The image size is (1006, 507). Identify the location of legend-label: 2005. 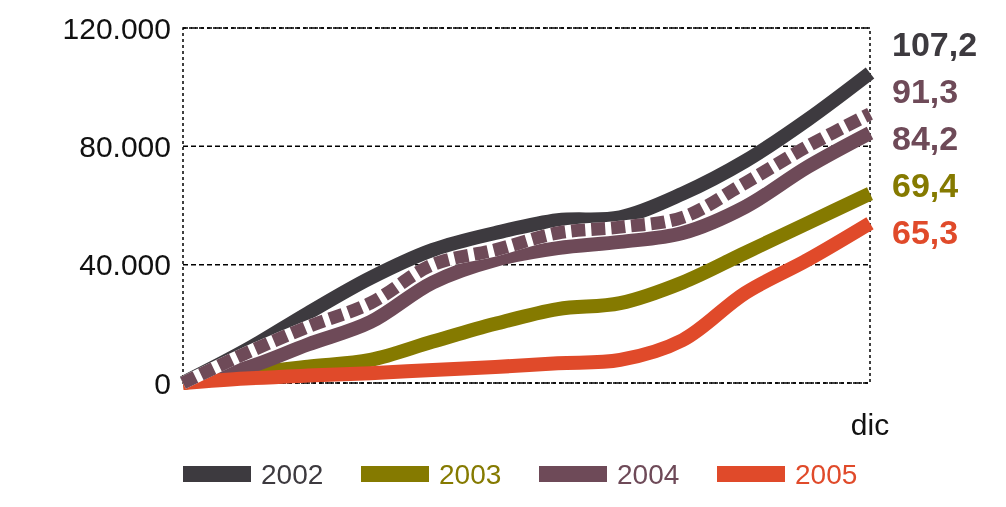
(826, 474).